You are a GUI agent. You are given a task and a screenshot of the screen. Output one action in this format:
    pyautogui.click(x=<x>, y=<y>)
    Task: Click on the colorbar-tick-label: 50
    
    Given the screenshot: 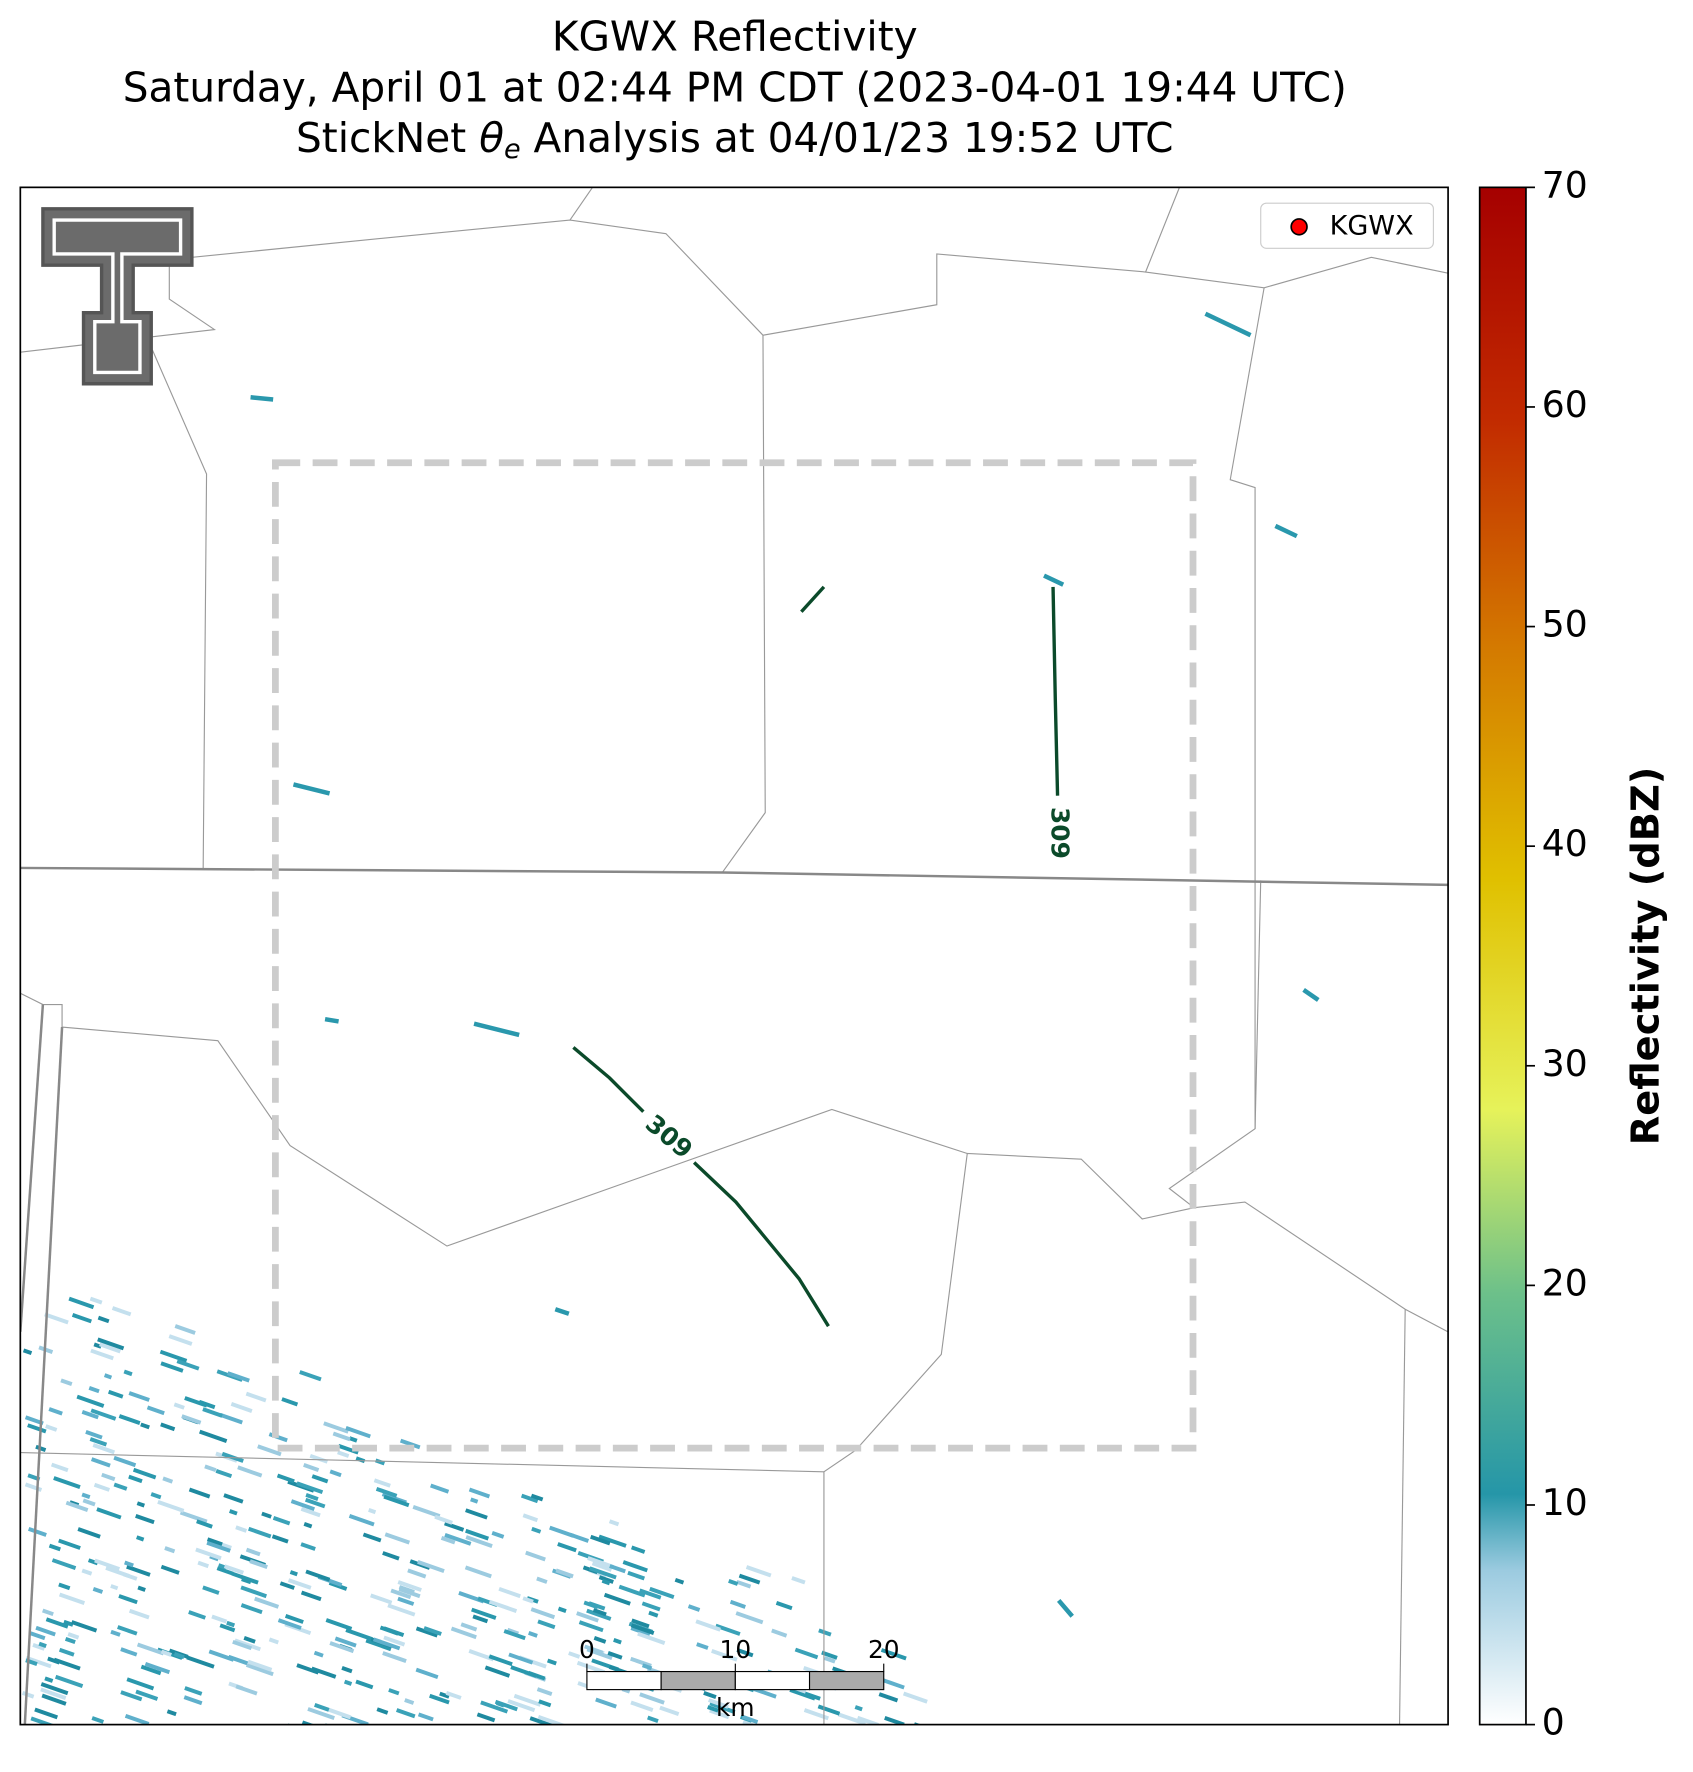 What is the action you would take?
    pyautogui.click(x=1565, y=624)
    